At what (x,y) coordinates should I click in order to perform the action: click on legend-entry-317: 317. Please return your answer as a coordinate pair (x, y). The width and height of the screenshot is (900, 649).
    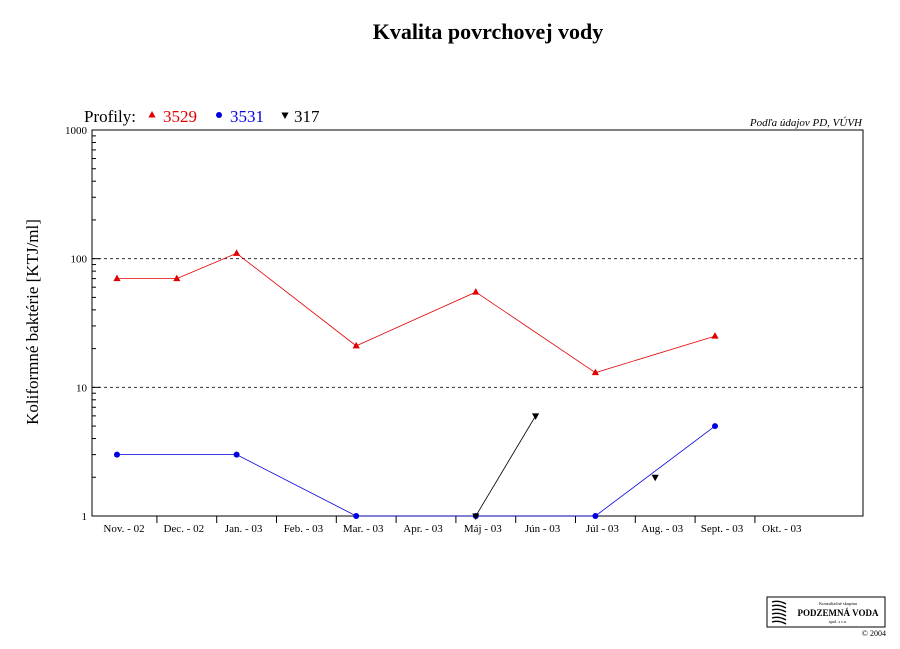
    Looking at the image, I should click on (307, 116).